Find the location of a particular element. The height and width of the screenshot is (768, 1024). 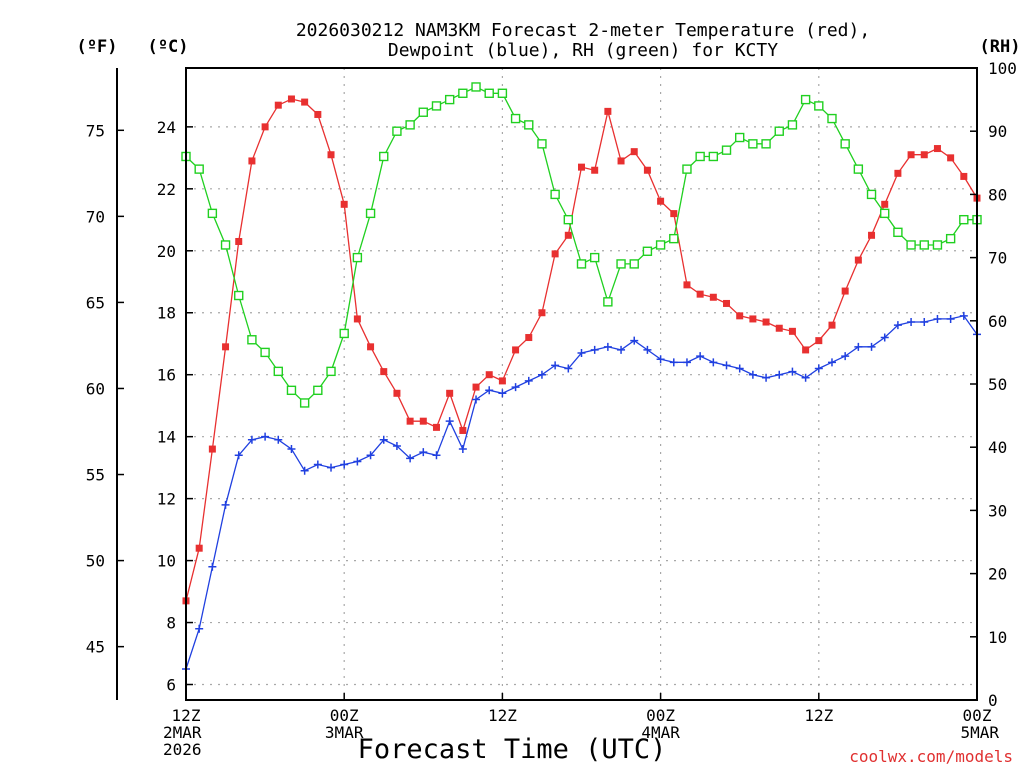

rh-tick-label: 10 is located at coordinates (997, 637).